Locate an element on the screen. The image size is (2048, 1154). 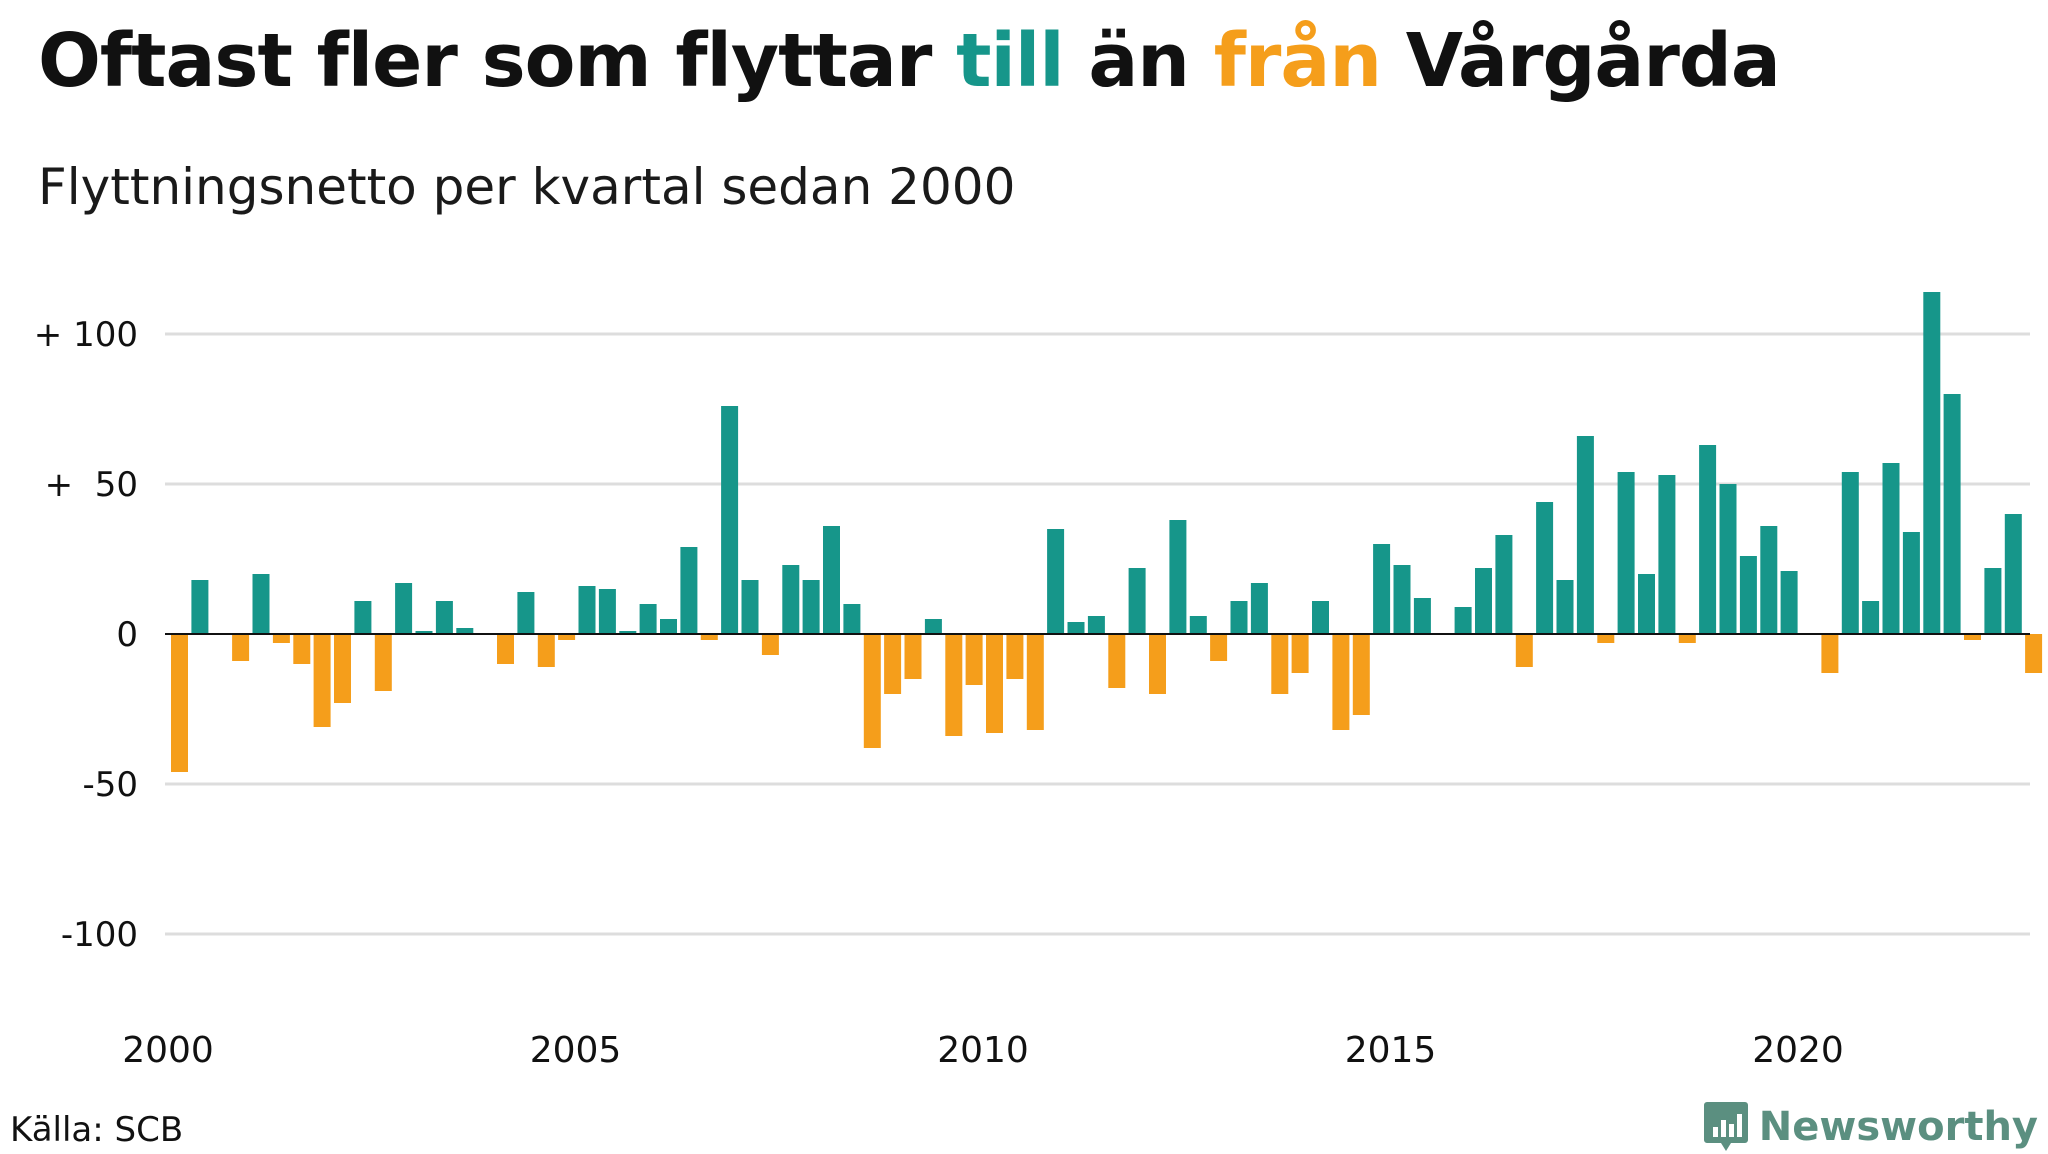
x-tick-label: 2000 is located at coordinates (168, 1050).